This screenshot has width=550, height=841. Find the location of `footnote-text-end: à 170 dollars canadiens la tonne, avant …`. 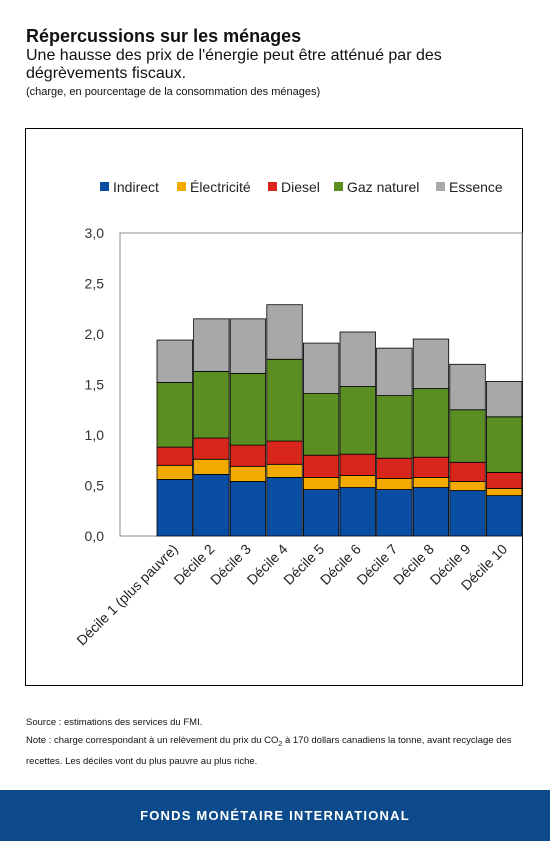

footnote-text-end: à 170 dollars canadiens la tonne, avant … is located at coordinates (269, 751).